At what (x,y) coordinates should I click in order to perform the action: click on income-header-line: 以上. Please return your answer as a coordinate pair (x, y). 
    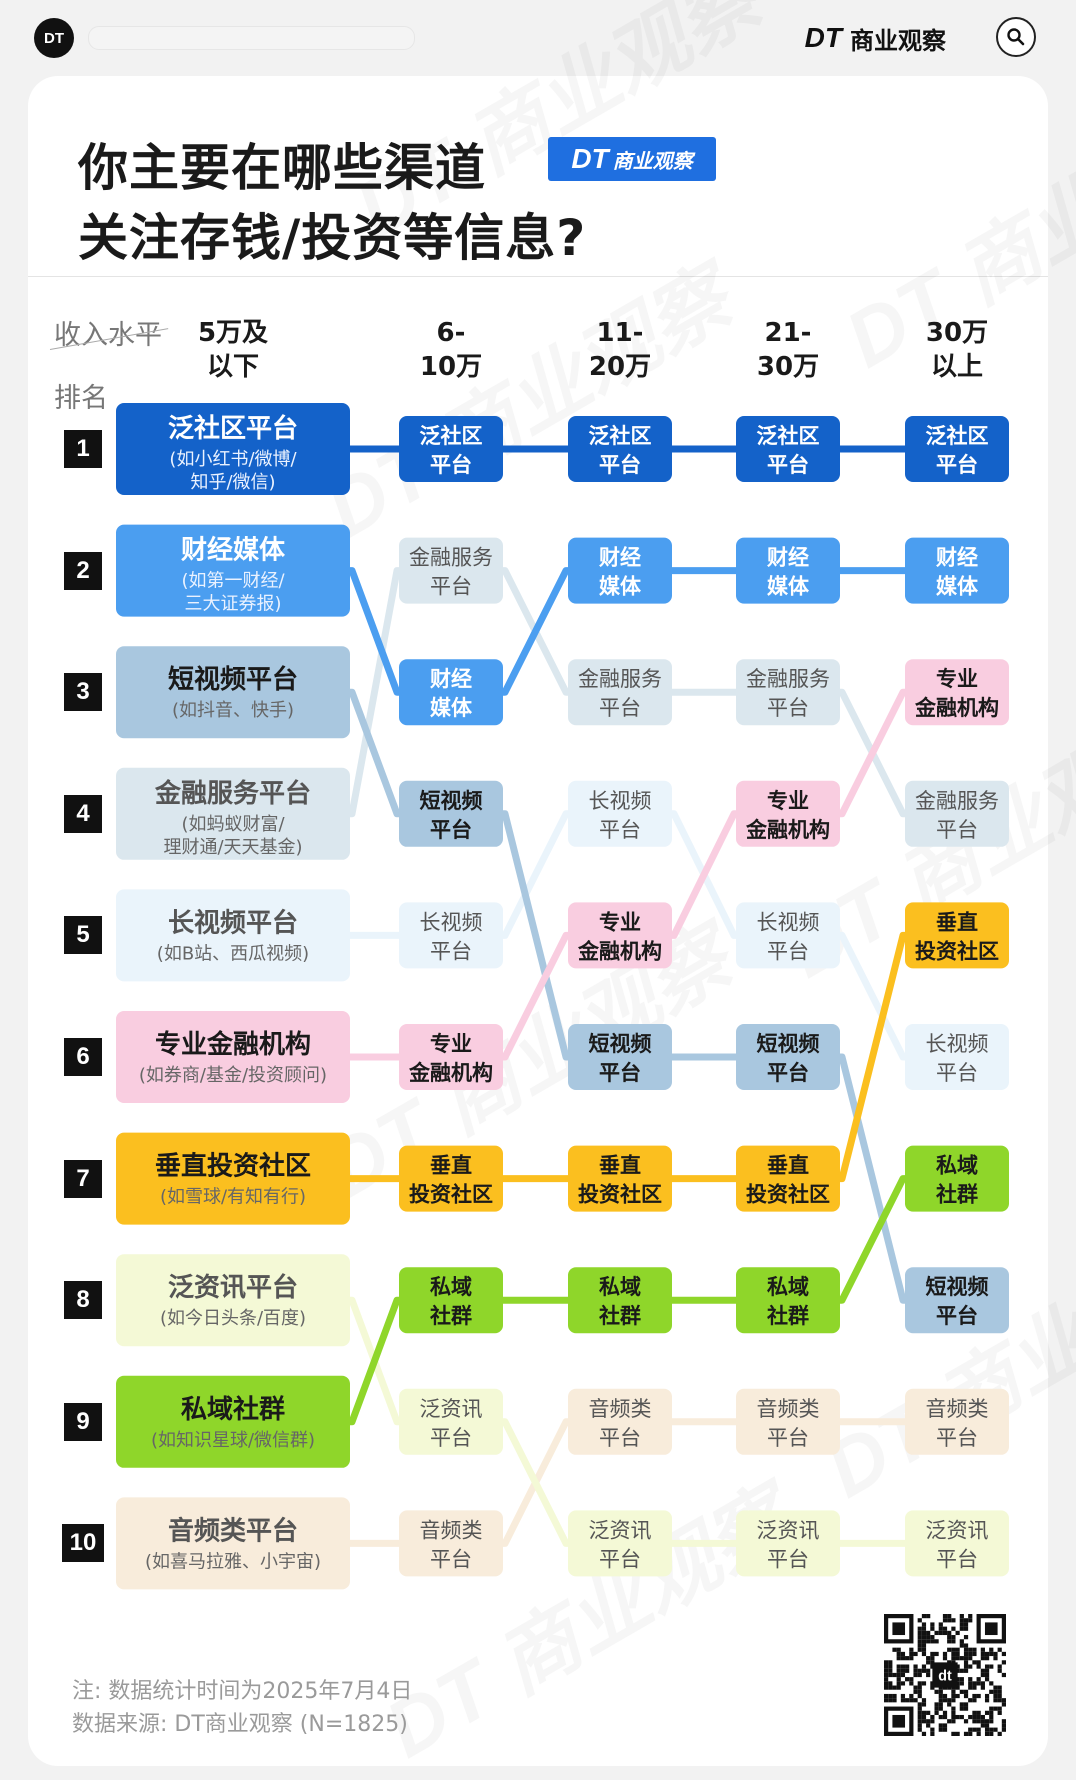
    Looking at the image, I should click on (956, 367).